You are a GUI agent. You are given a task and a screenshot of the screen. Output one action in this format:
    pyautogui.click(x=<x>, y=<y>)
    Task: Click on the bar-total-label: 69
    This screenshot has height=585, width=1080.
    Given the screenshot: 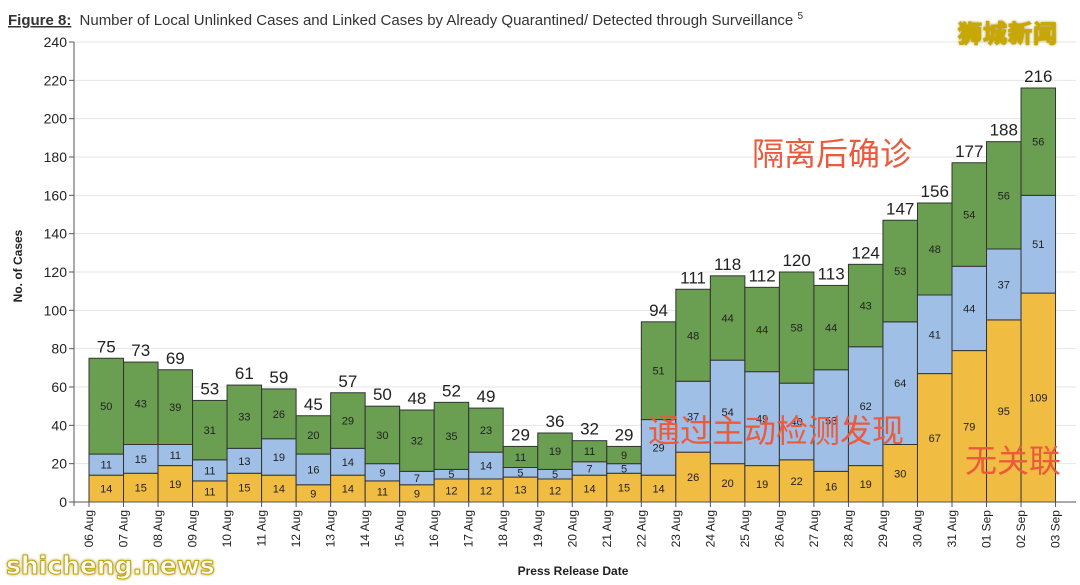 What is the action you would take?
    pyautogui.click(x=175, y=358)
    